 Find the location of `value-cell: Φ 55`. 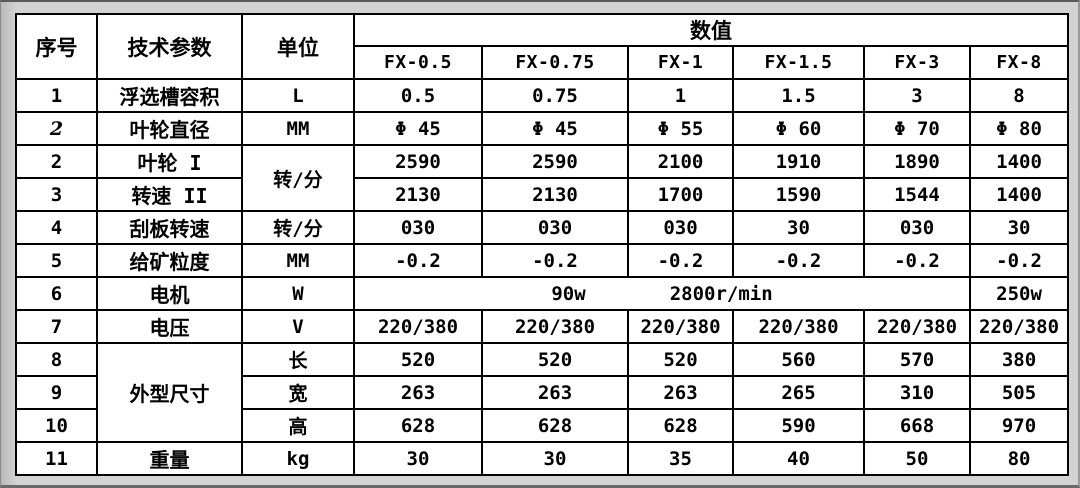

value-cell: Φ 55 is located at coordinates (680, 128).